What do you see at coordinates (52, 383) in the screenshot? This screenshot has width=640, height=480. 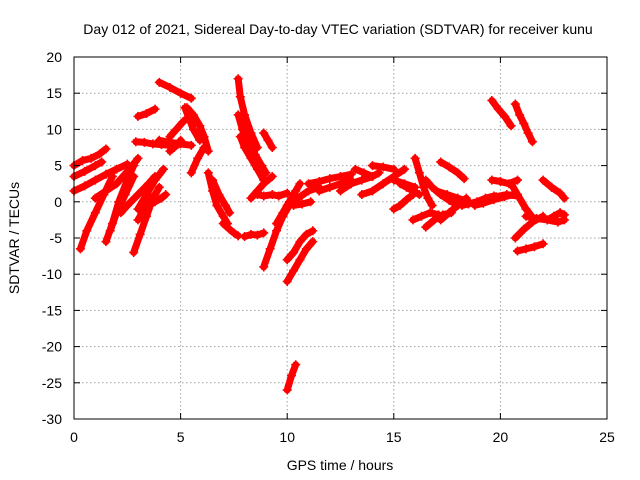 I see `y-tick-label: -25` at bounding box center [52, 383].